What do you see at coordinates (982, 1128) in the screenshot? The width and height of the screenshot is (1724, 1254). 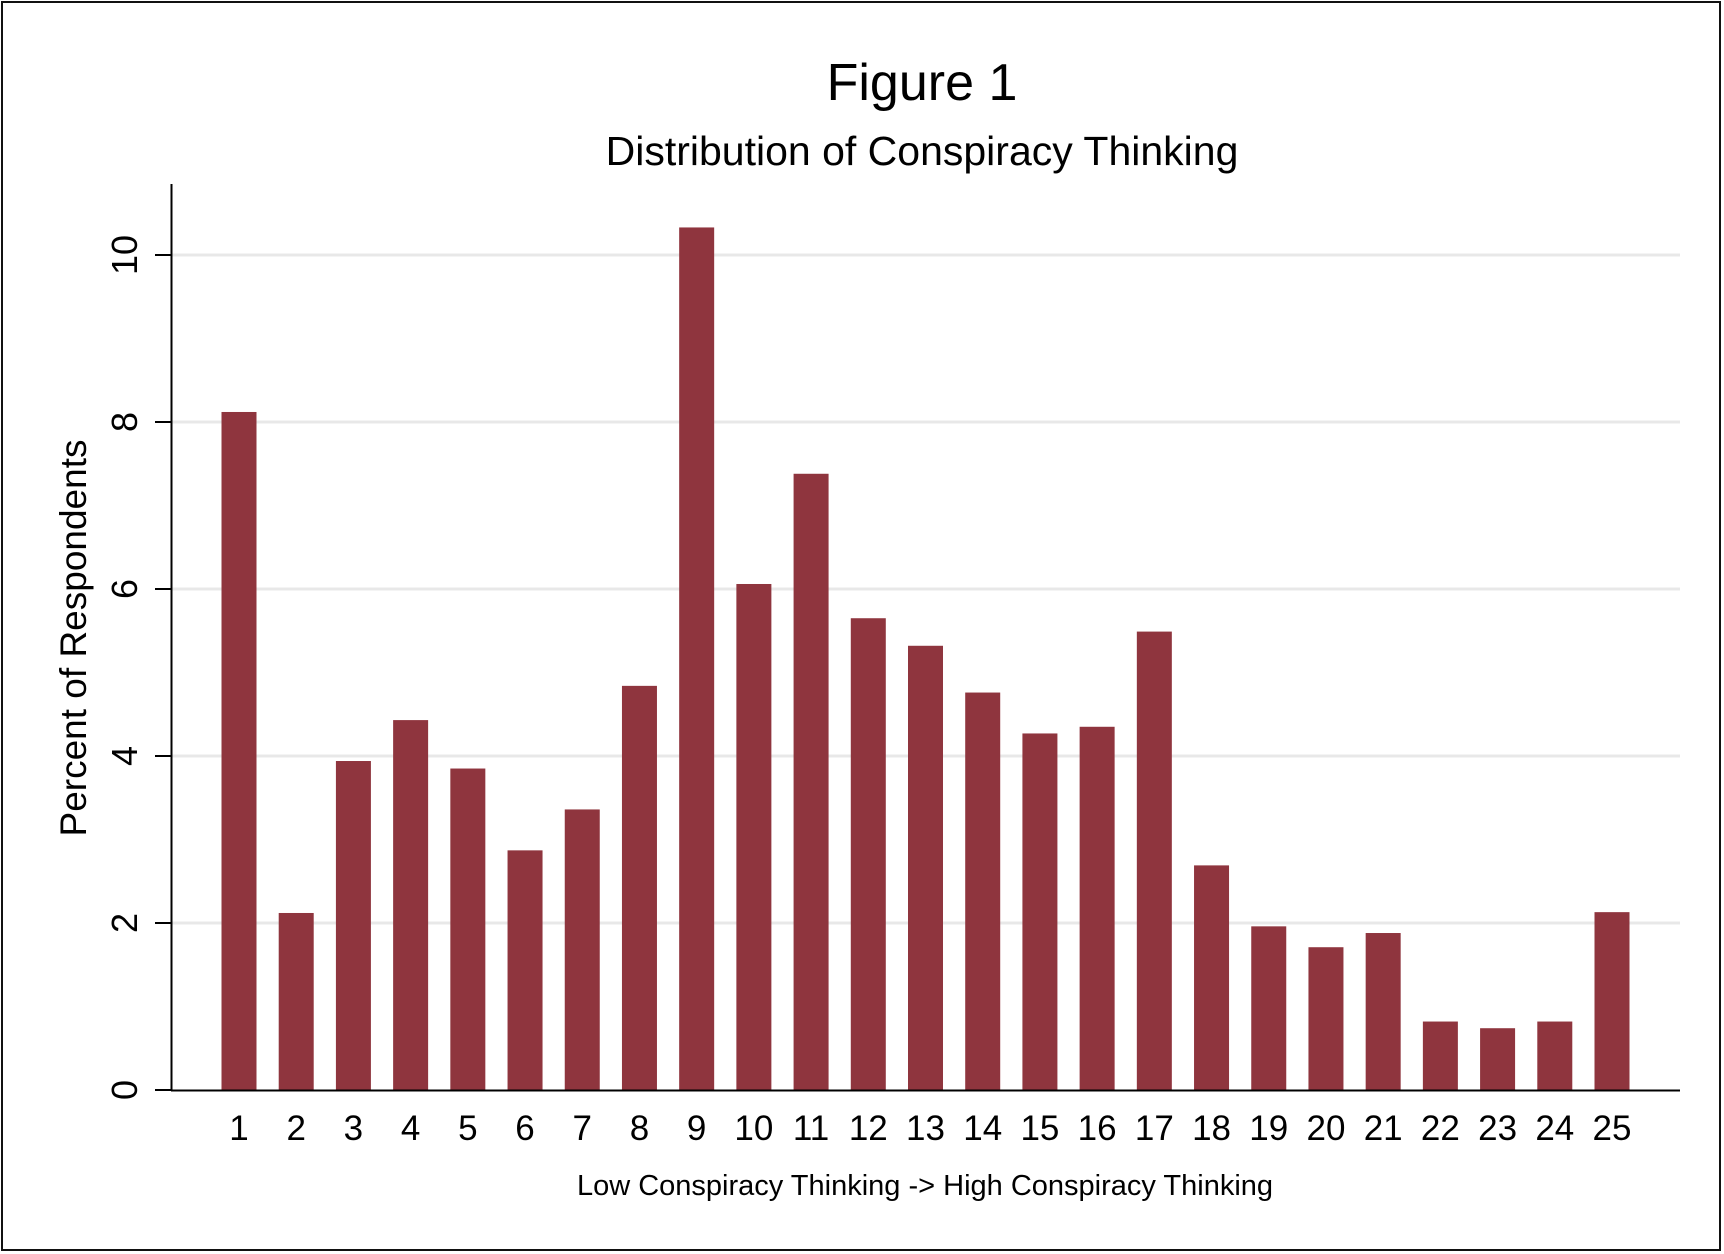 I see `x-tick-label: 14` at bounding box center [982, 1128].